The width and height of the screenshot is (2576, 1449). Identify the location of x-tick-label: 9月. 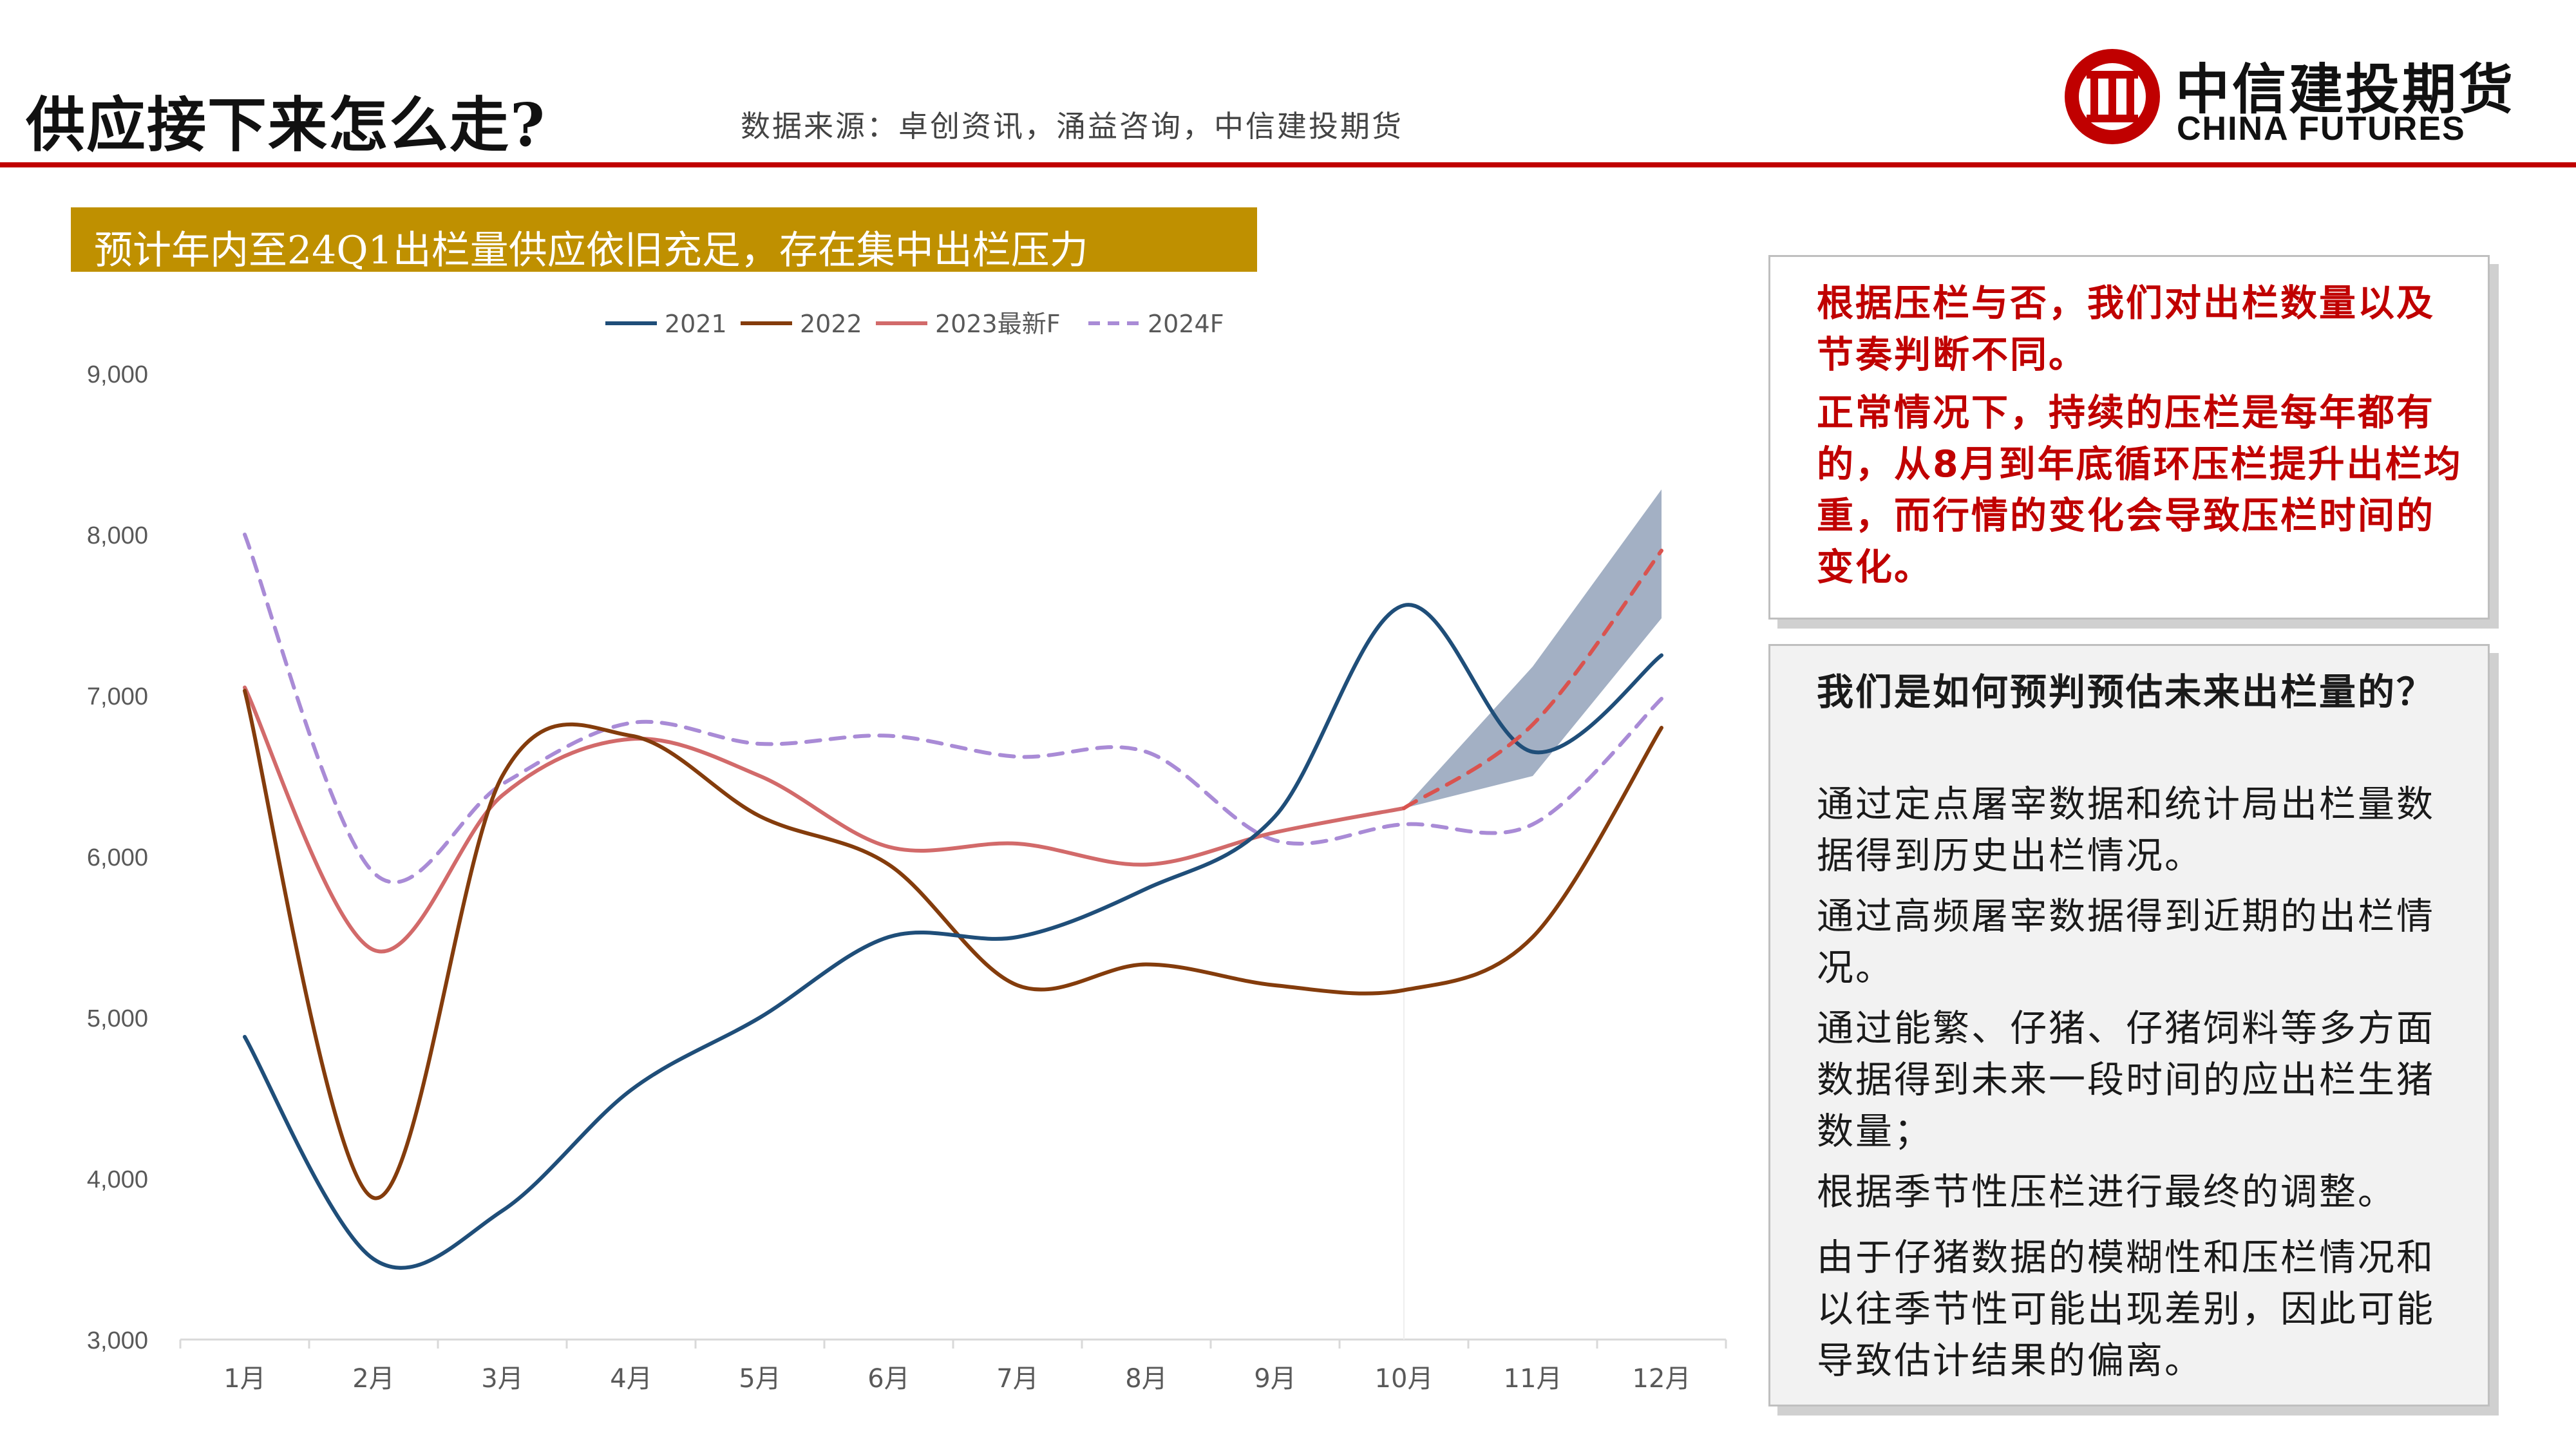
(1275, 1379).